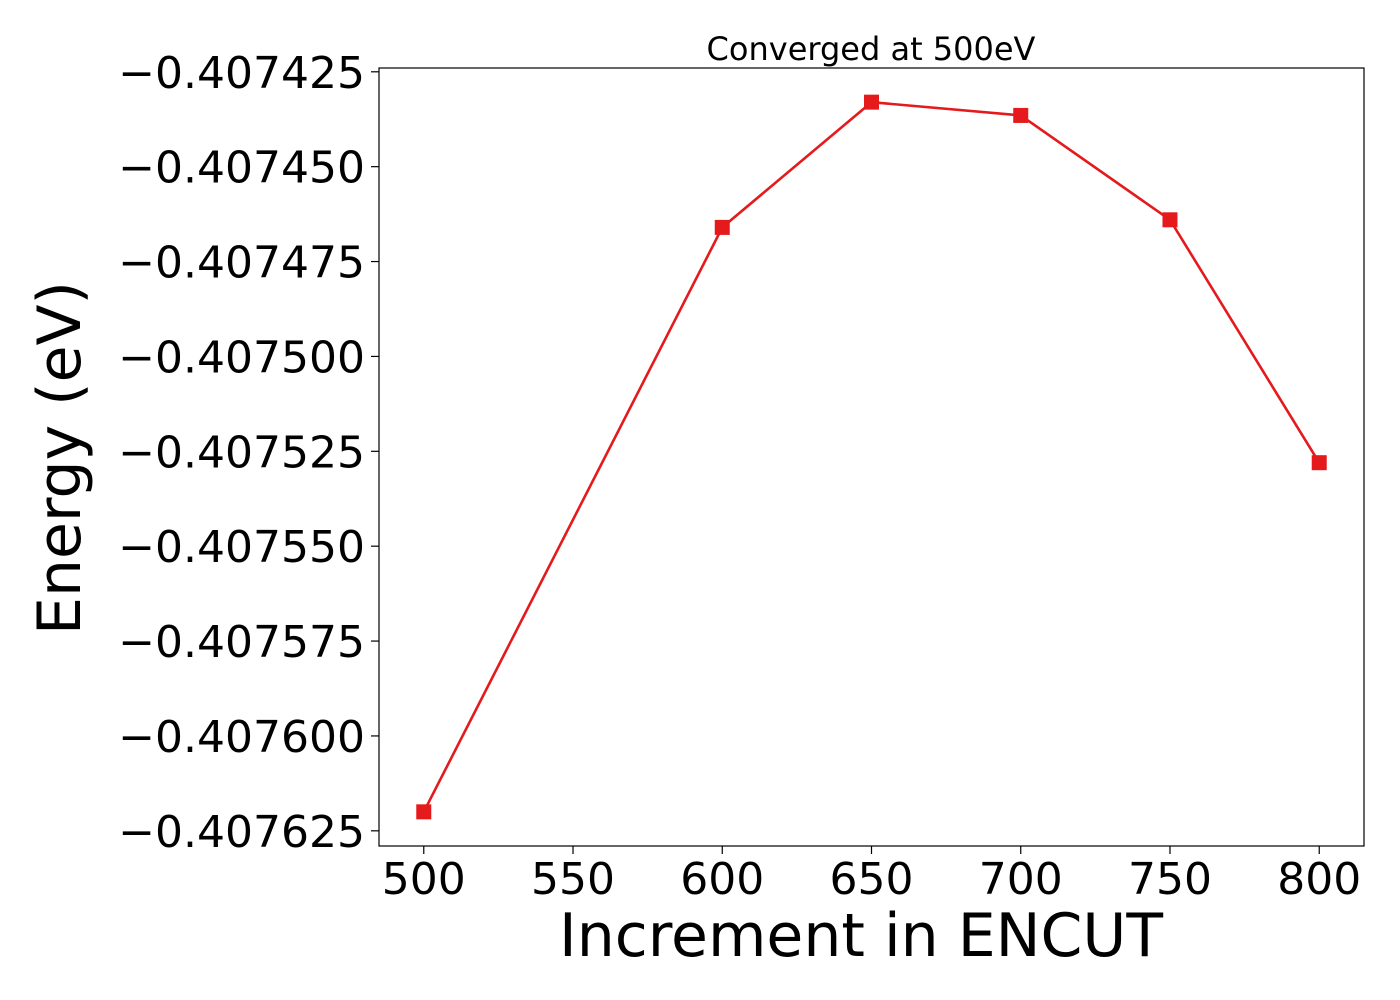 The image size is (1400, 1000). Describe the element at coordinates (241, 263) in the screenshot. I see `y-tick-label: −0.407475` at that location.